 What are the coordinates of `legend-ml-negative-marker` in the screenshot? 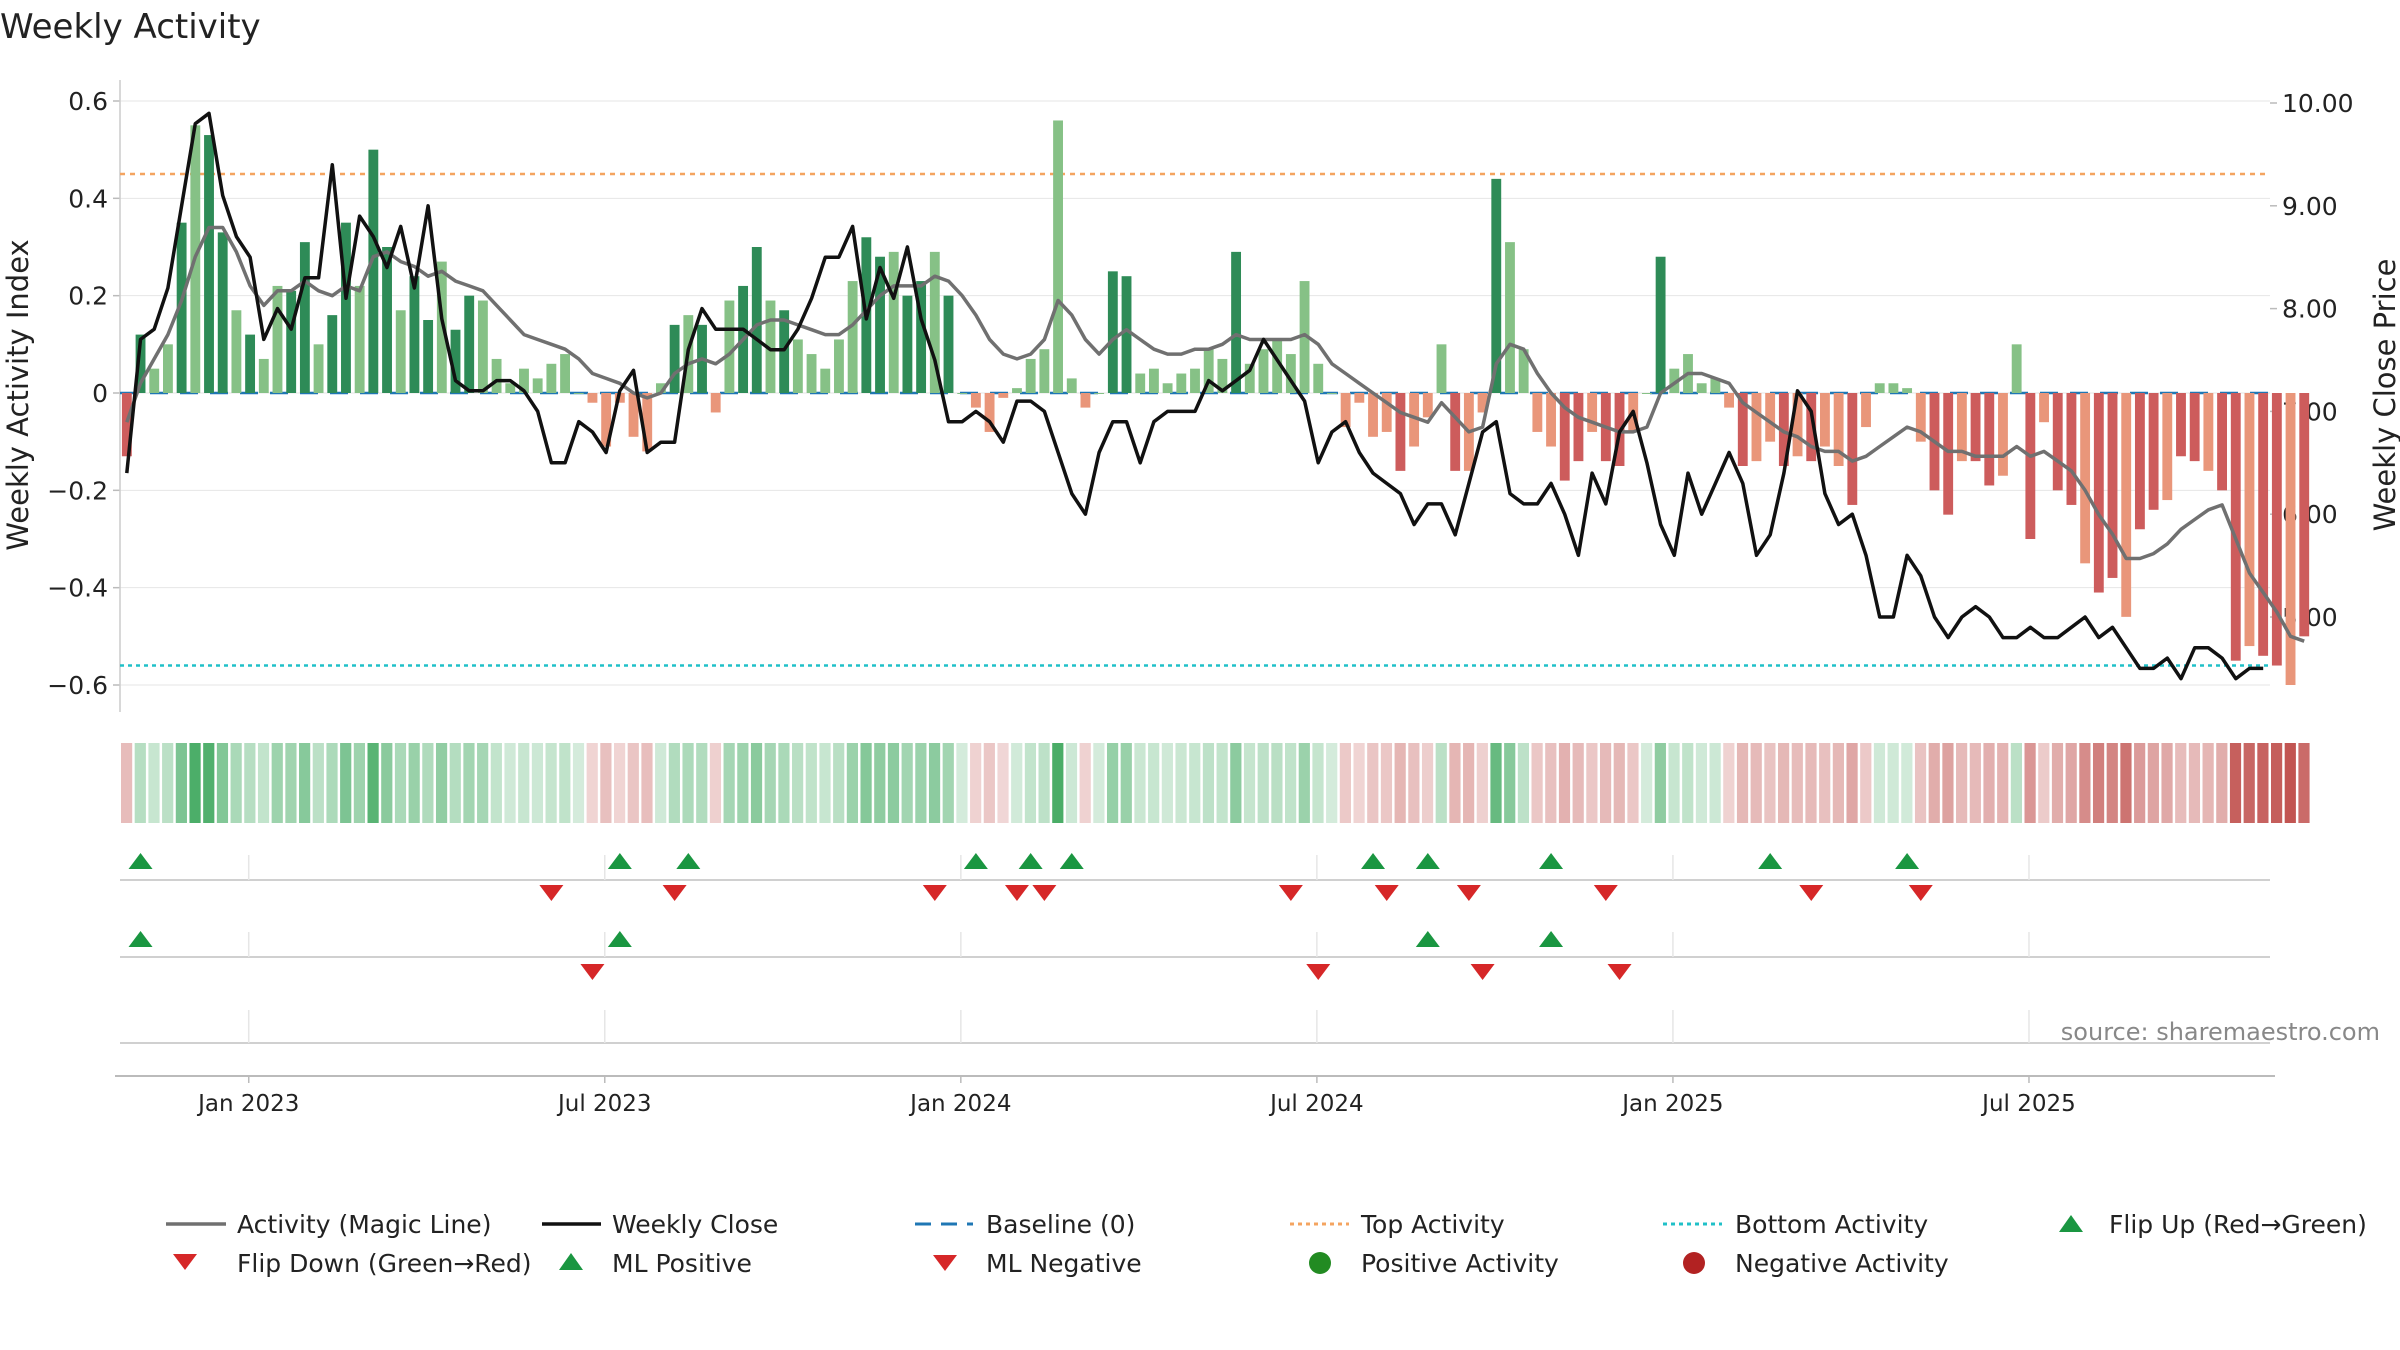 It's located at (945, 1263).